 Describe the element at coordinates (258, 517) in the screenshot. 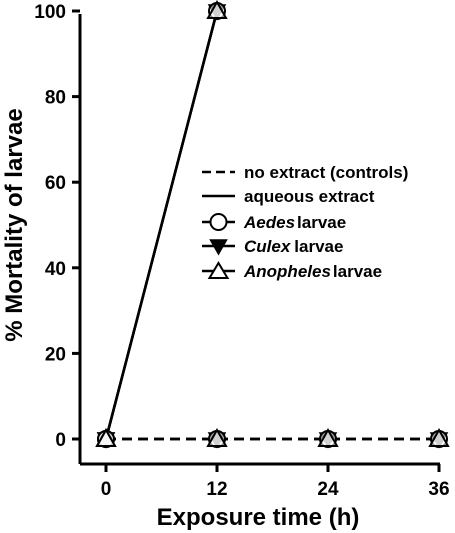

I see `x-axis-title: Exposure time (h)` at that location.